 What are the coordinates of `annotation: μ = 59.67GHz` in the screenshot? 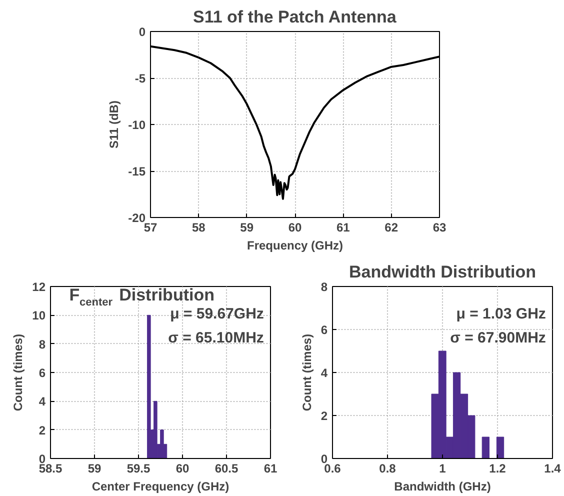 It's located at (217, 314).